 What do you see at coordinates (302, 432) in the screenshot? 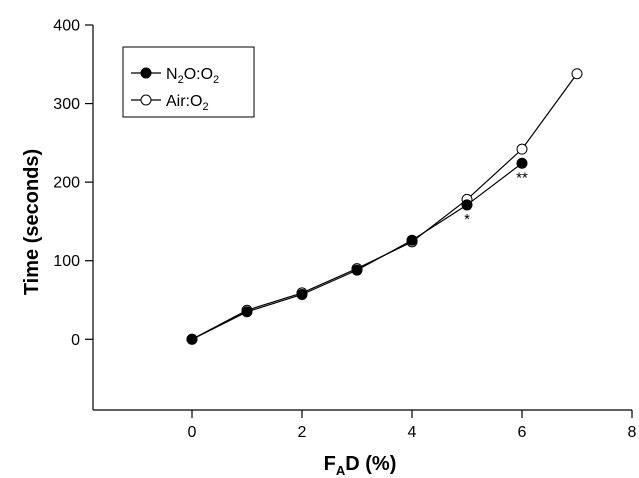
I see `x-tick-label: 2` at bounding box center [302, 432].